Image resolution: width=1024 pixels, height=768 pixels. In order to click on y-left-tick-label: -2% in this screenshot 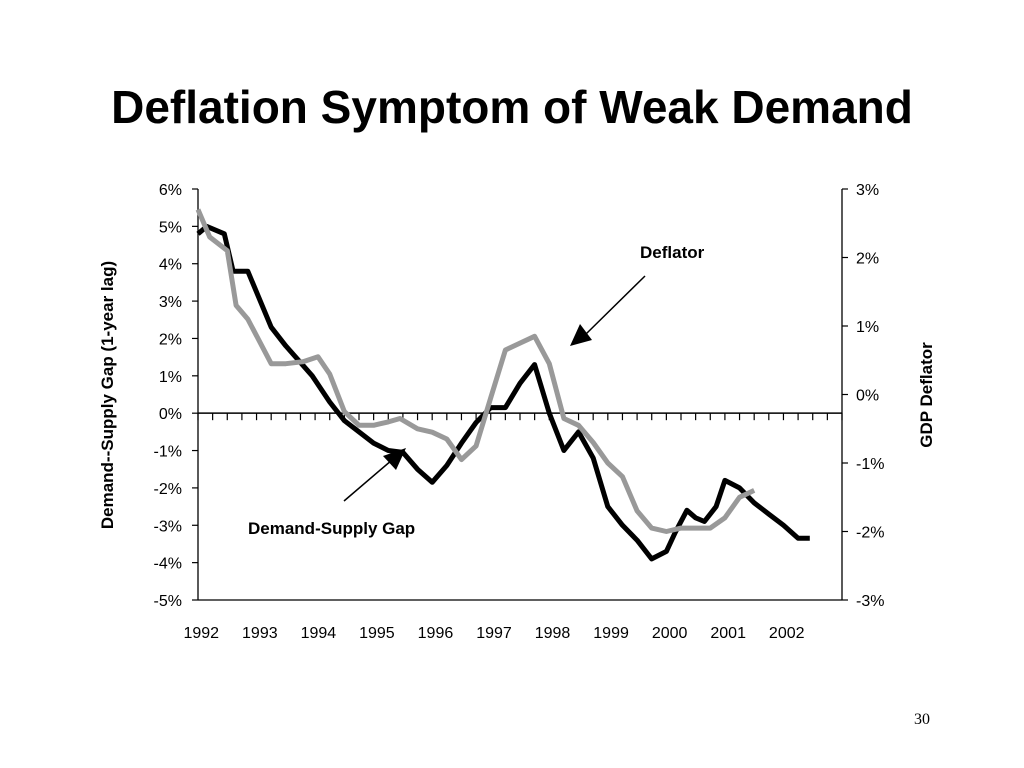, I will do `click(168, 489)`.